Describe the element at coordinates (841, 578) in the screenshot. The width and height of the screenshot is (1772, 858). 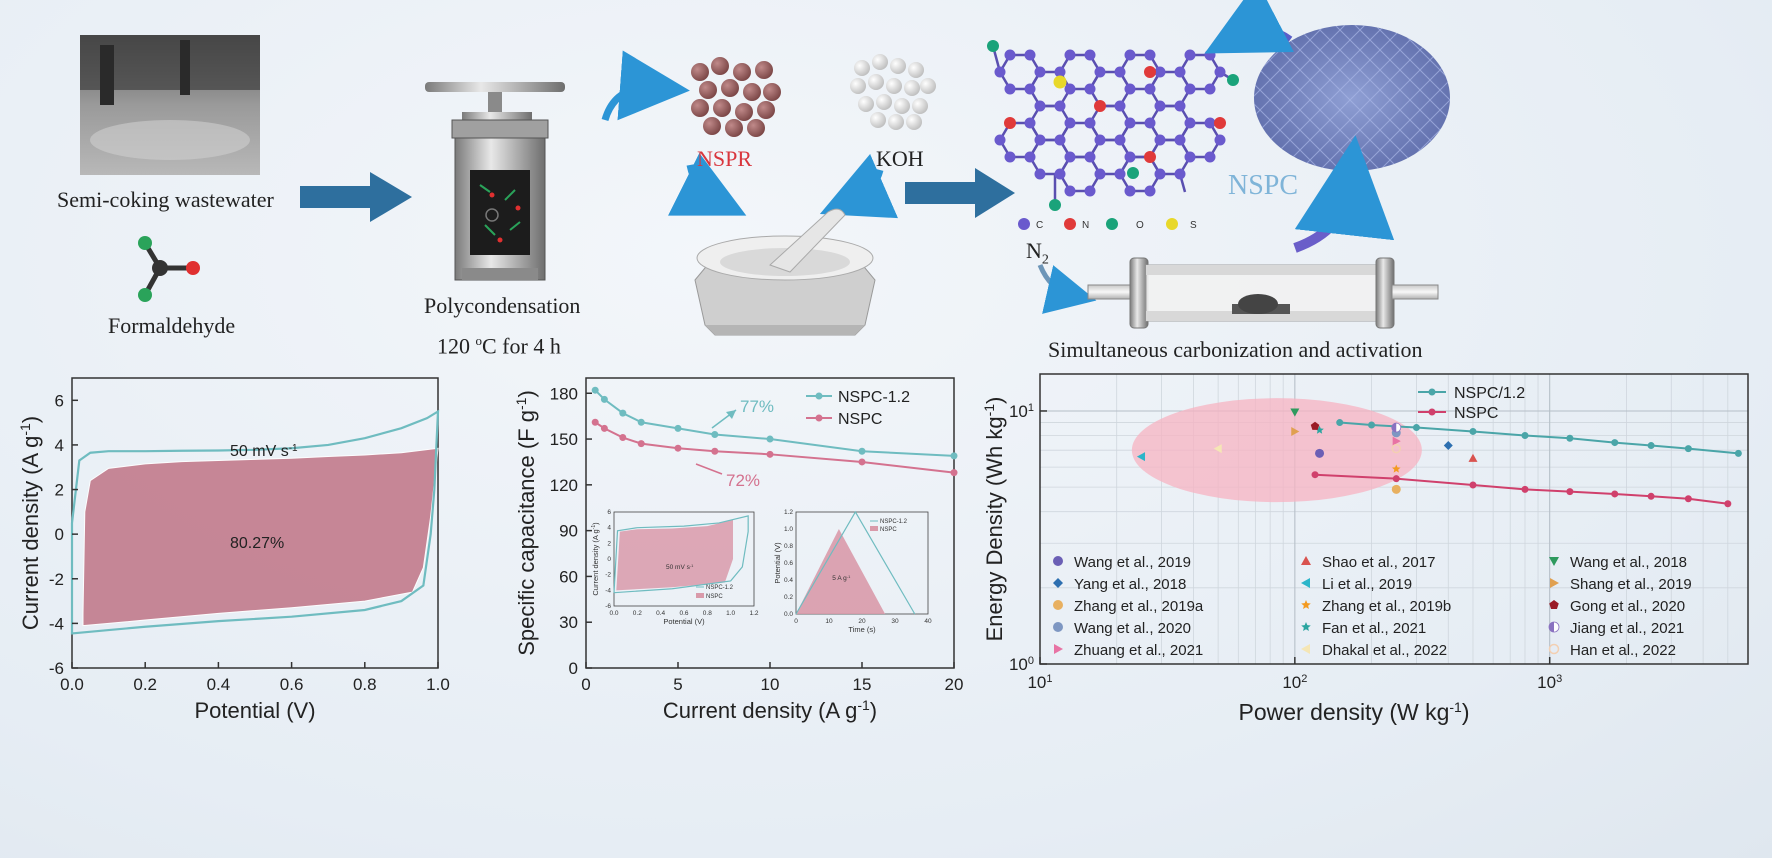
I see `inset-gcd-annotation: 5 A g-1` at that location.